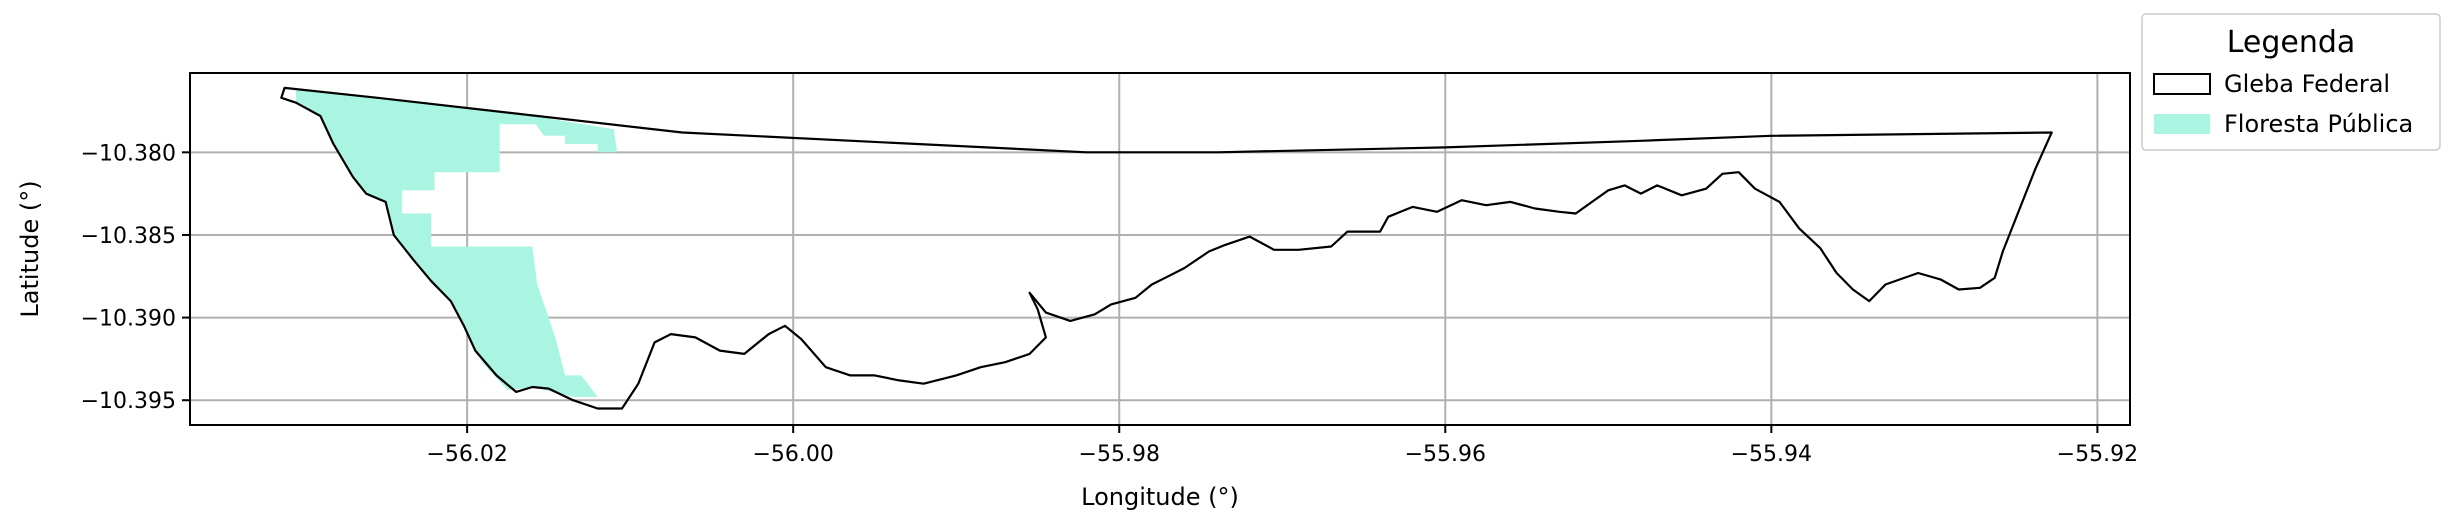 The height and width of the screenshot is (525, 2463). Describe the element at coordinates (1119, 454) in the screenshot. I see `x-tick-label: −55.98` at that location.